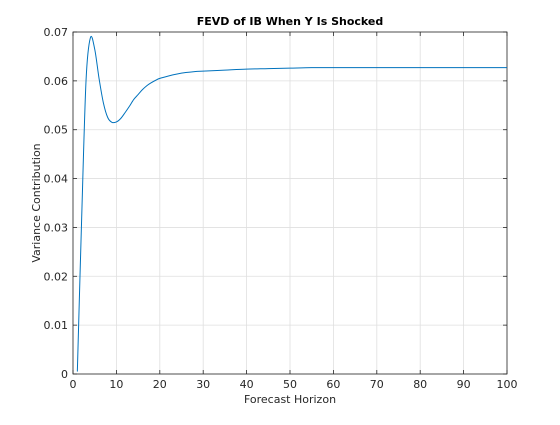 The width and height of the screenshot is (560, 425). Describe the element at coordinates (56, 81) in the screenshot. I see `y-tick-label: 0.06` at that location.